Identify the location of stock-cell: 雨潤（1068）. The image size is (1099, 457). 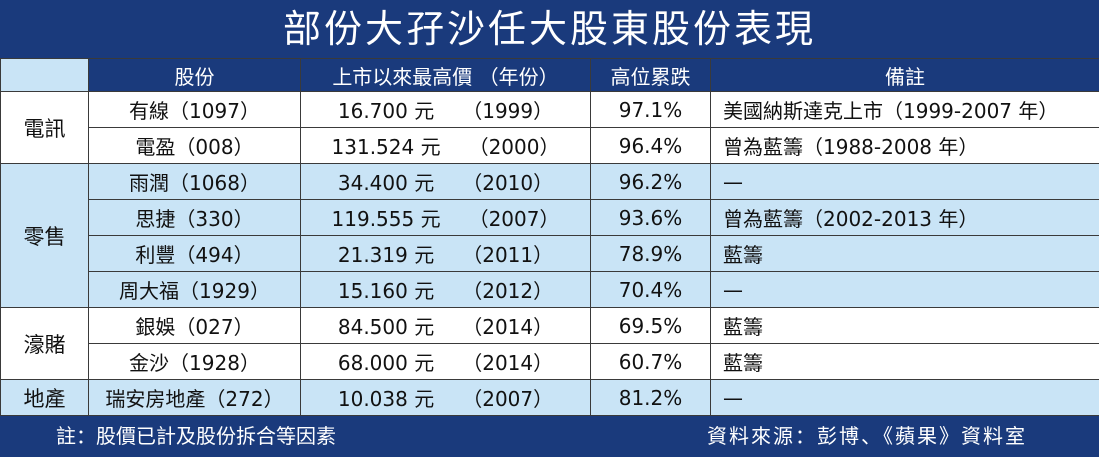
(194, 181).